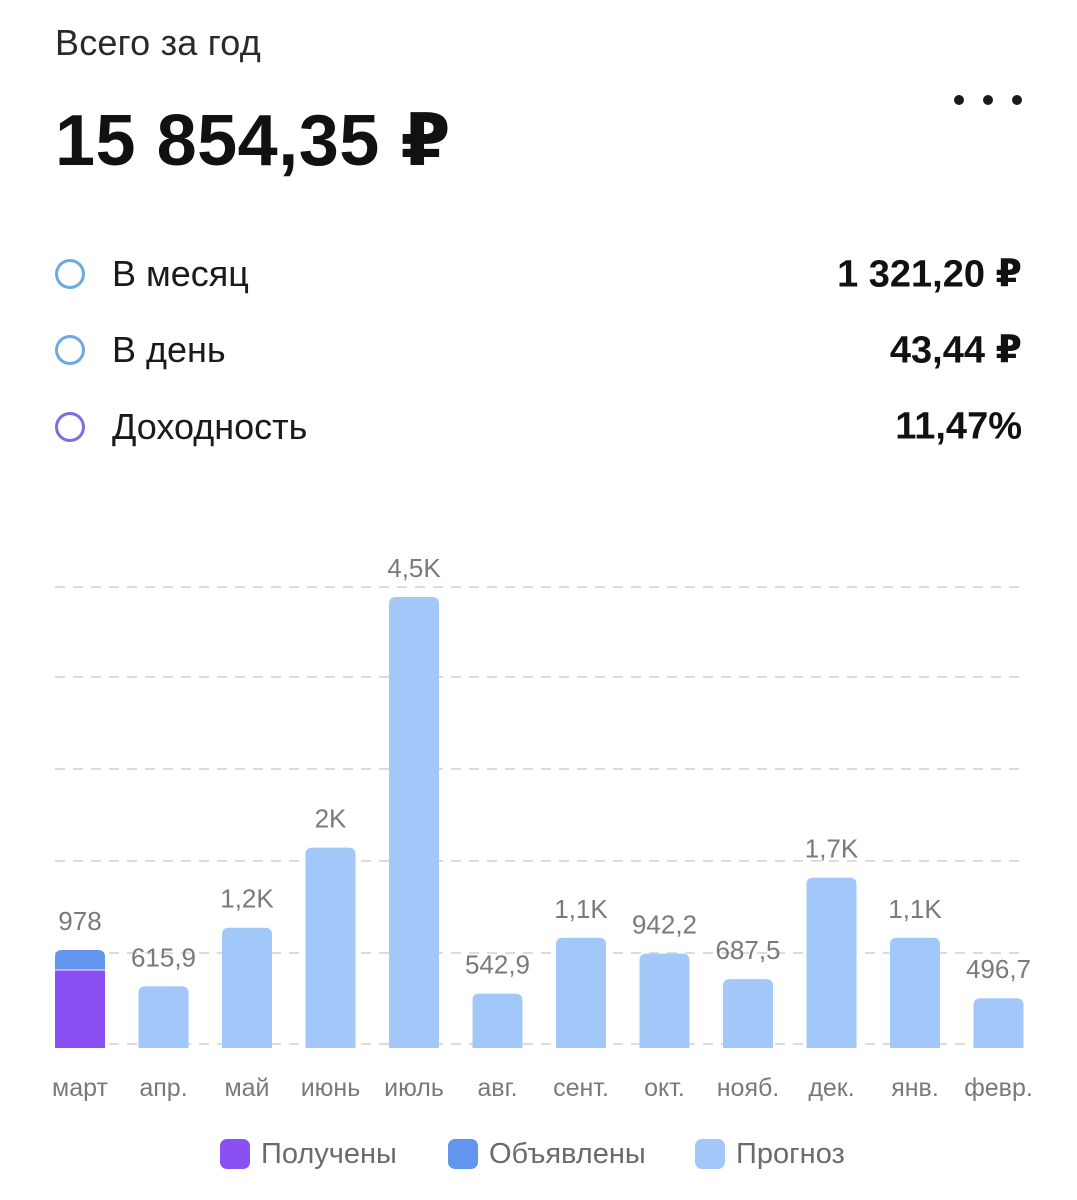  Describe the element at coordinates (998, 1088) in the screenshot. I see `x-tick-label: февр.` at that location.